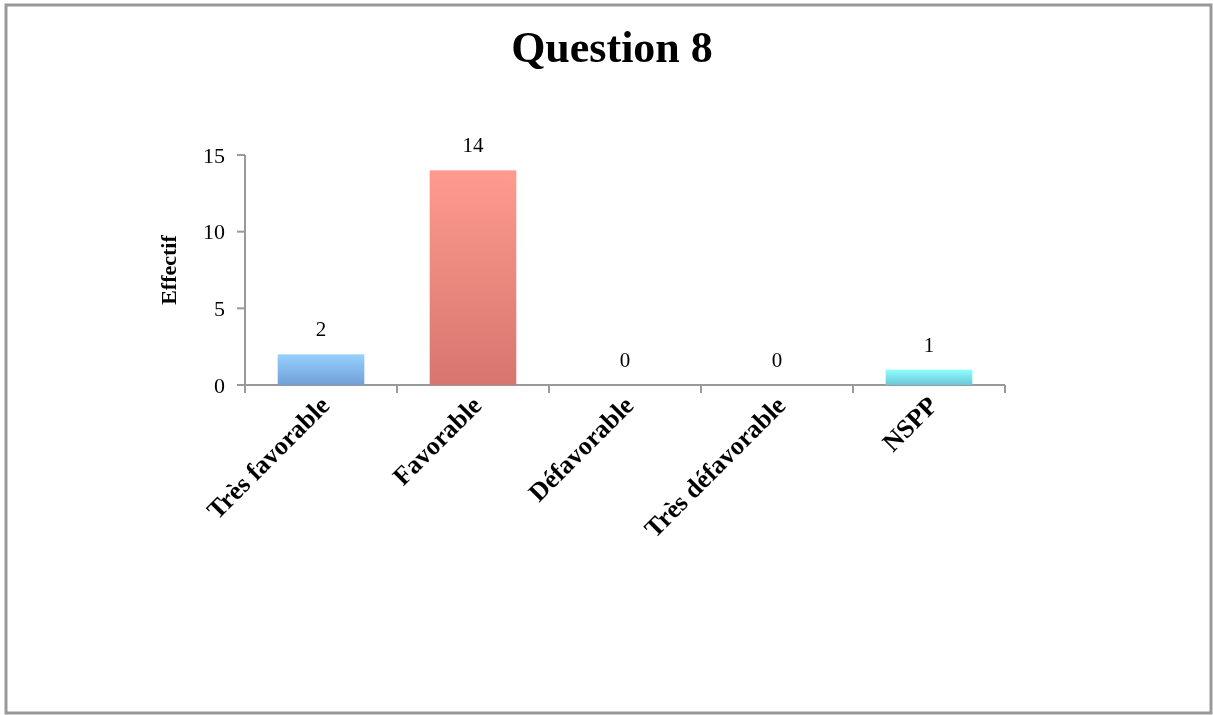 The image size is (1213, 715). Describe the element at coordinates (219, 309) in the screenshot. I see `y-tick-label: 5` at that location.